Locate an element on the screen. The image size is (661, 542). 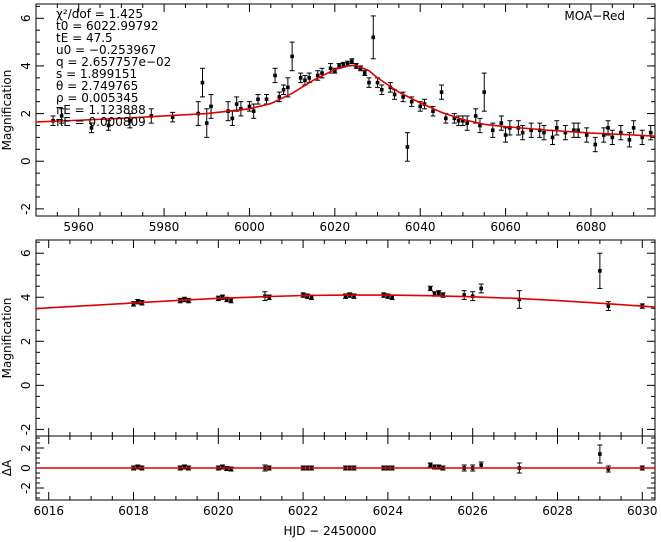
fit-parameter: θ = 2.749765 is located at coordinates (97, 86).